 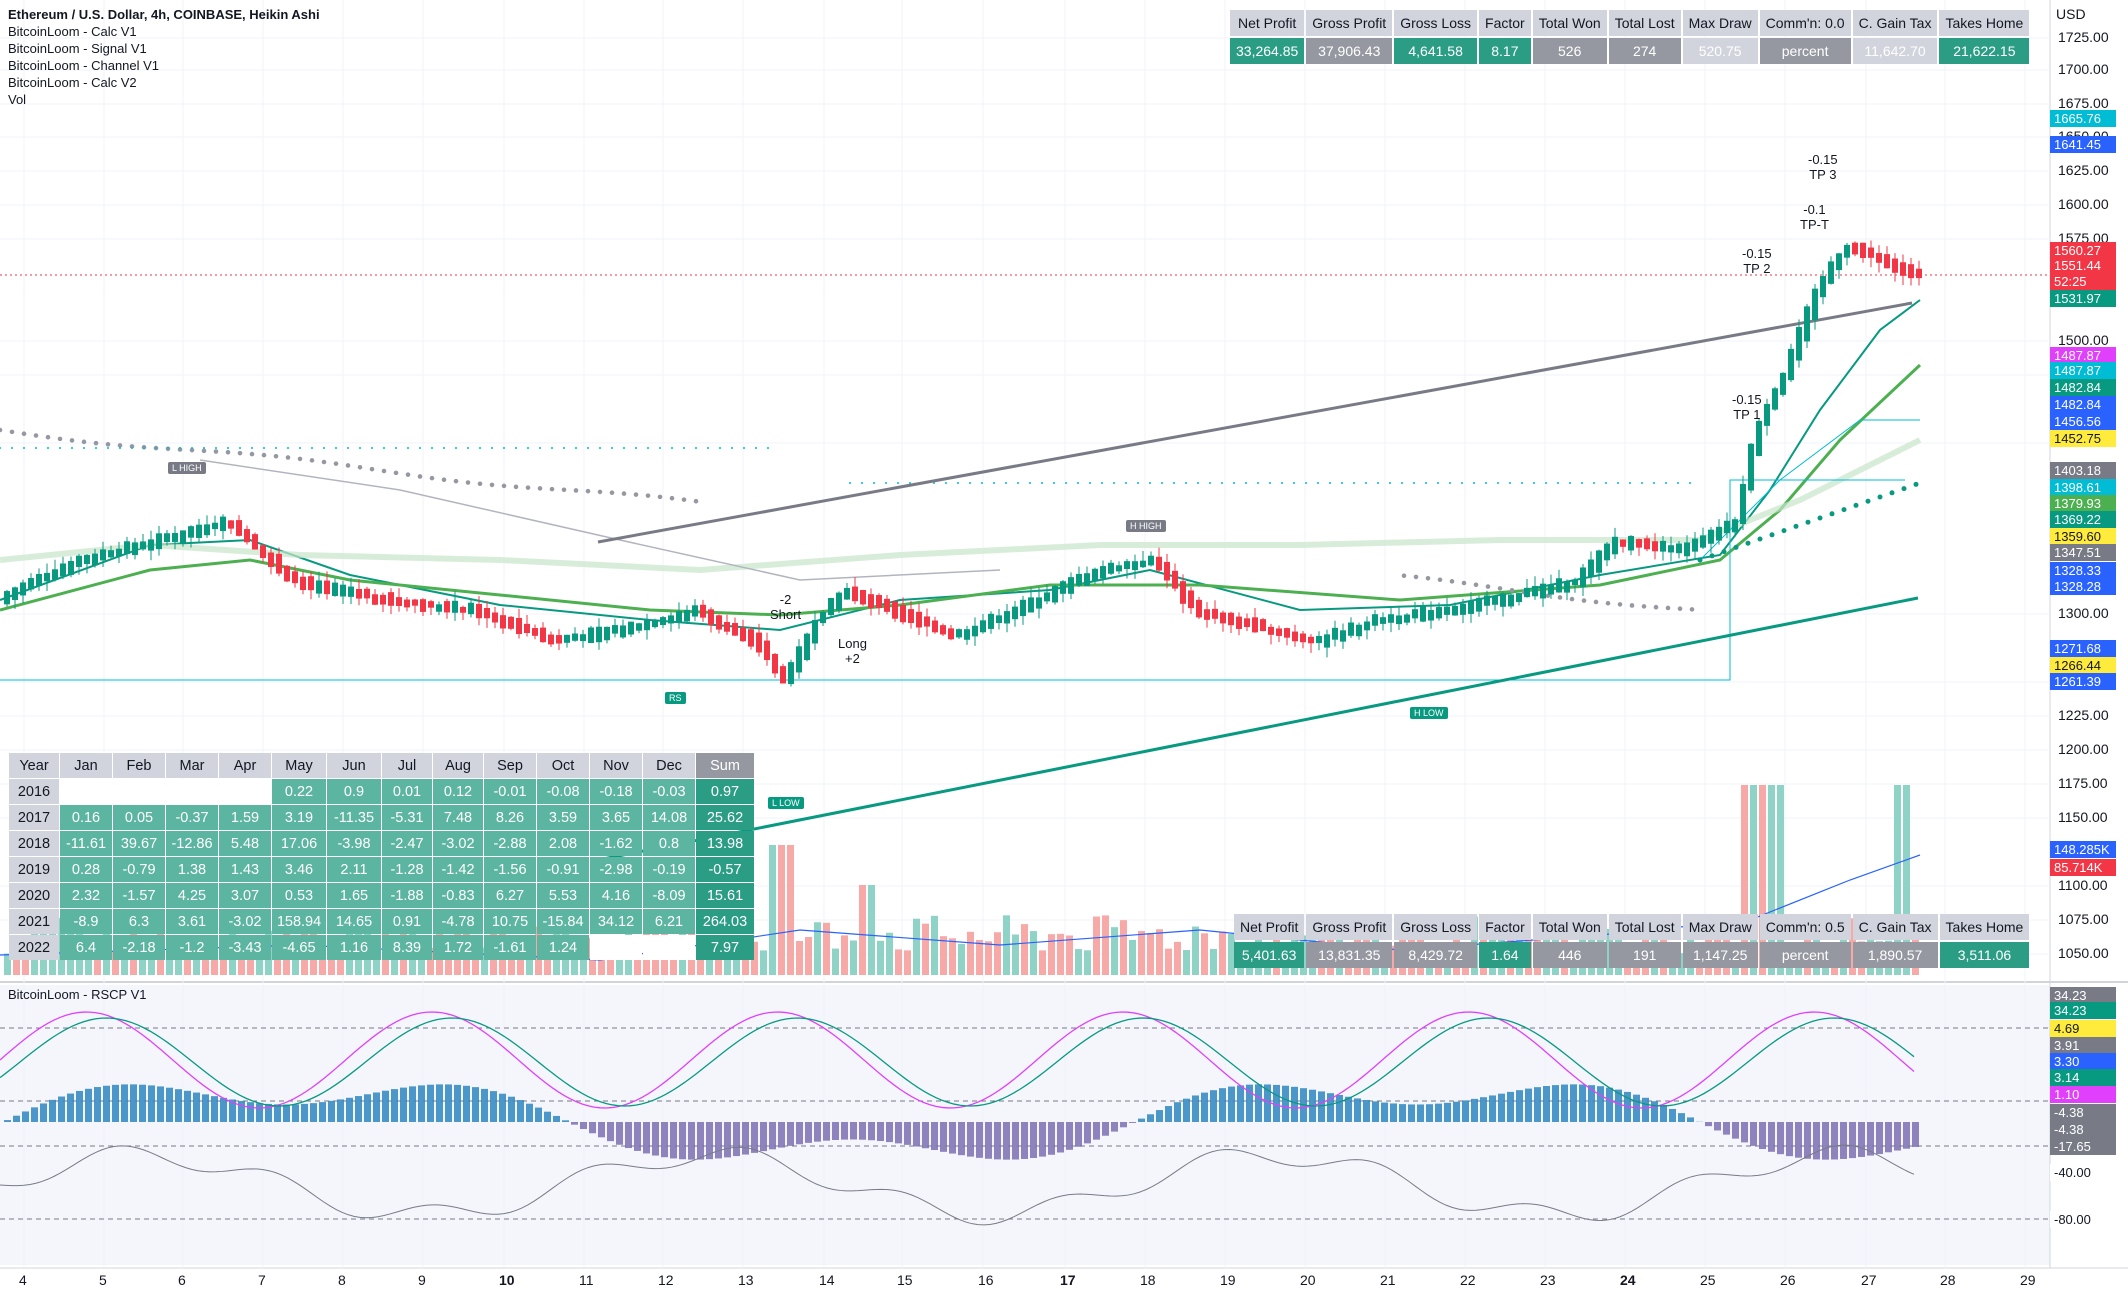 What do you see at coordinates (2083, 613) in the screenshot?
I see `price-axis-label: 1300.00` at bounding box center [2083, 613].